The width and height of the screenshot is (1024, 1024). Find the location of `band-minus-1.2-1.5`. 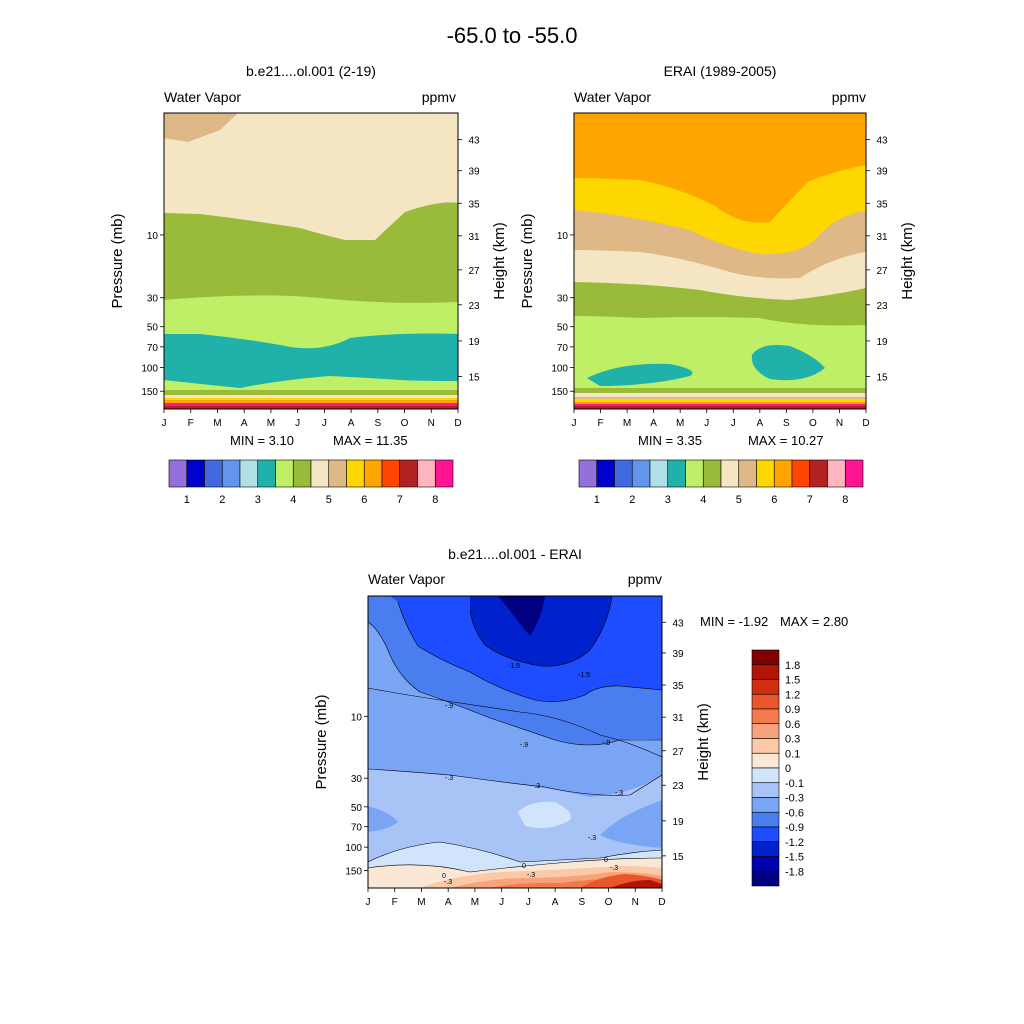

band-minus-1.2-1.5 is located at coordinates (541, 631).